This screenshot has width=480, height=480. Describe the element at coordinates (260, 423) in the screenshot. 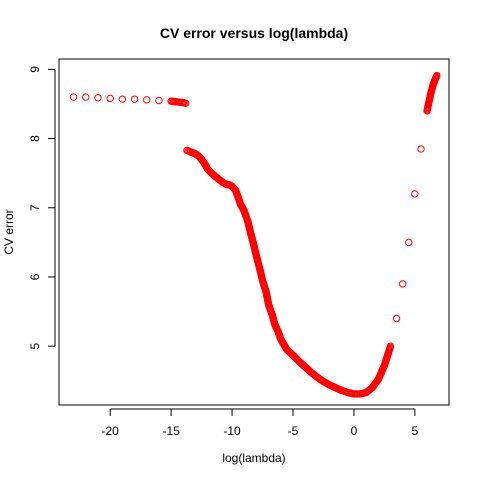

I see `x-axis: -20 -15 -10 -5 0 5` at that location.